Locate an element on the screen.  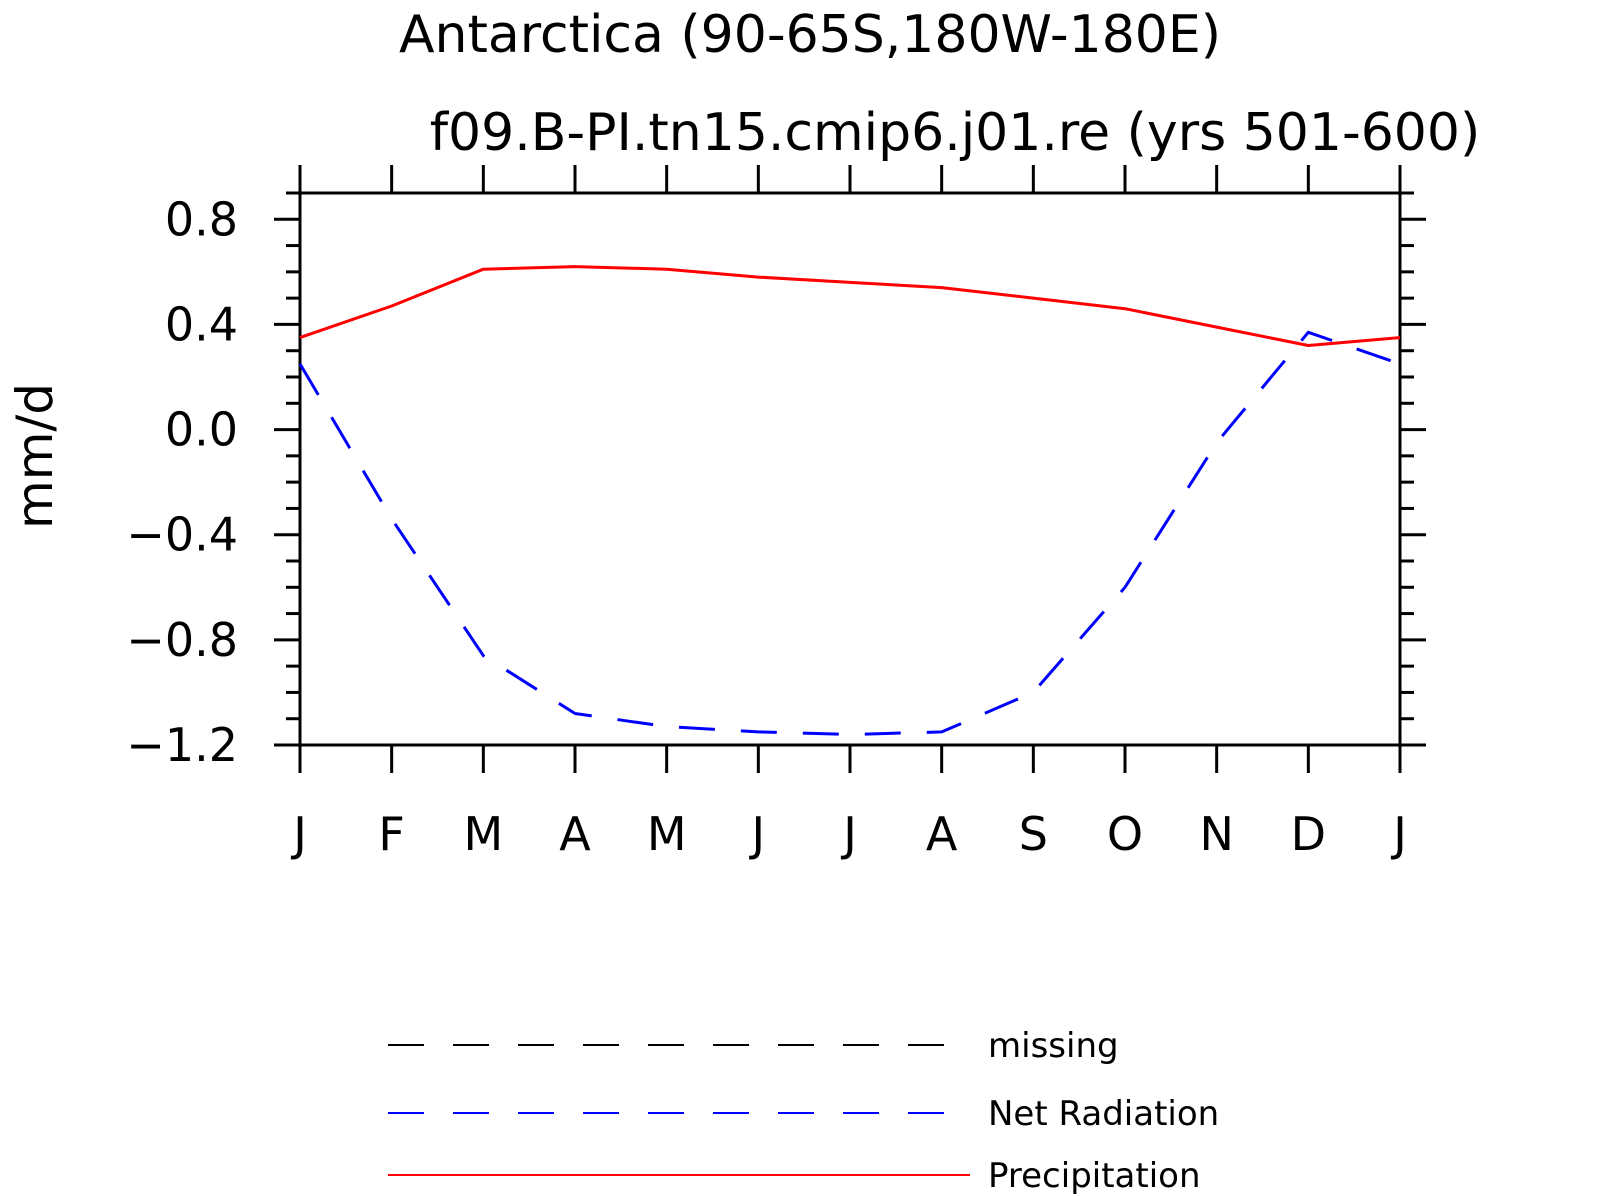
chart-subtitle: f09.B-PI.tn15.cmip6.j01.re (yrs 501-600) is located at coordinates (955, 133).